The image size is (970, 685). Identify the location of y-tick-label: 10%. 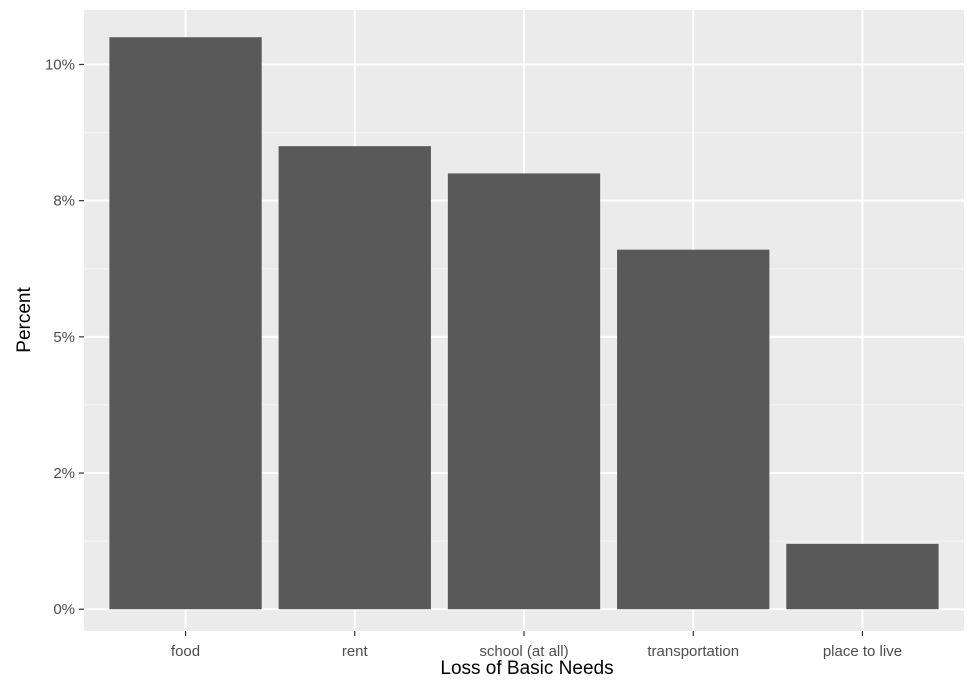
(60, 64).